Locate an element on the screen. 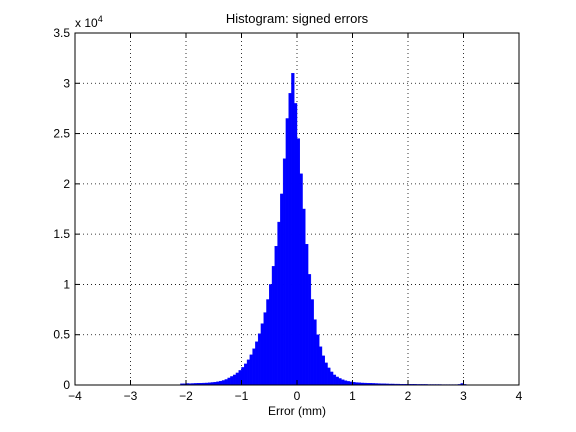 Image resolution: width=576 pixels, height=432 pixels. y-tick-label: 2 is located at coordinates (66, 184).